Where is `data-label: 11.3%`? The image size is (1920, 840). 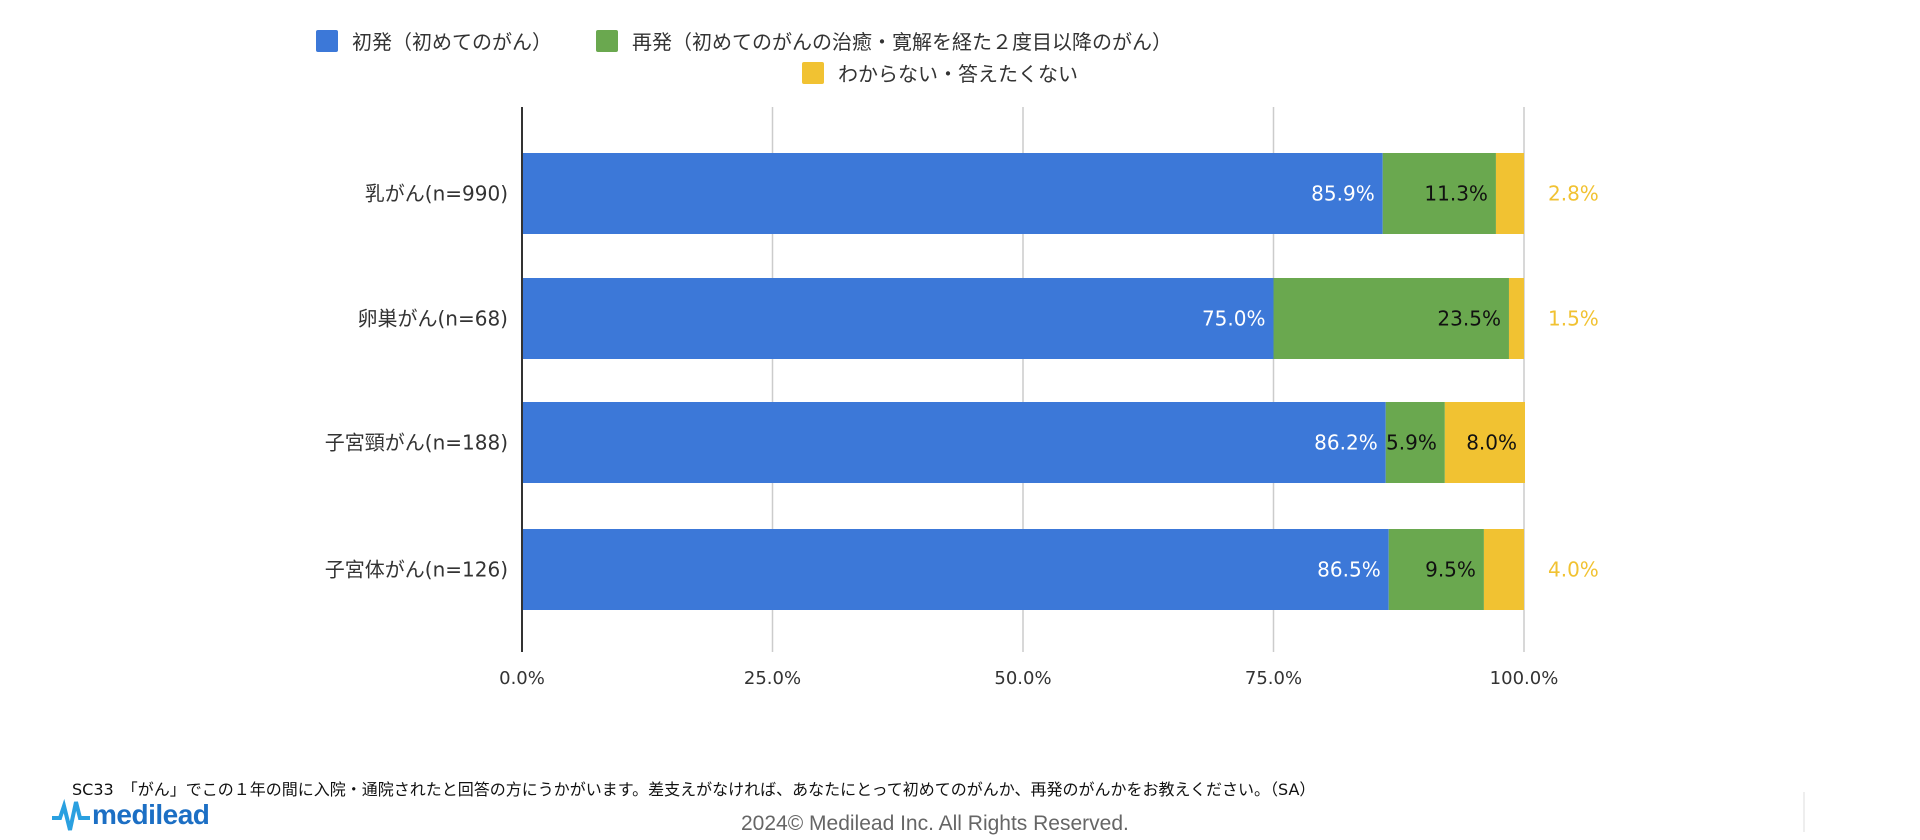
data-label: 11.3% is located at coordinates (1456, 194).